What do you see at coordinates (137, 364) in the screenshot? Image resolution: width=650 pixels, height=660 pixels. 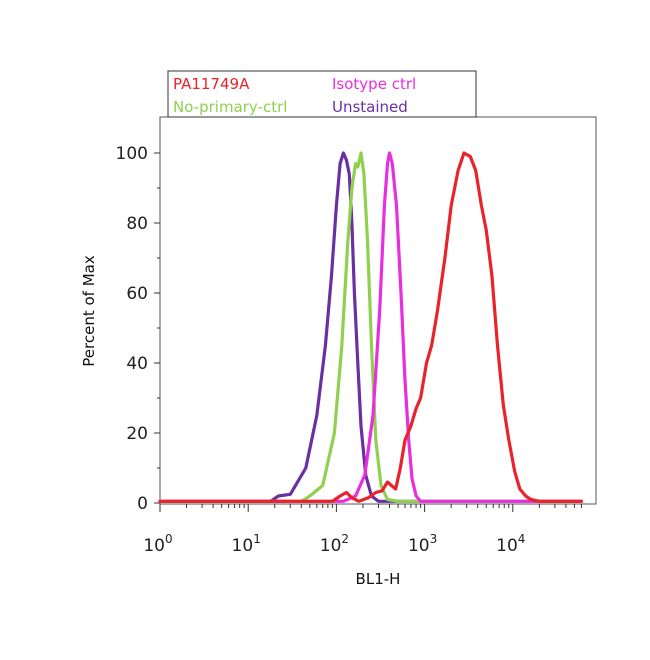 I see `y-tick-label: 40` at bounding box center [137, 364].